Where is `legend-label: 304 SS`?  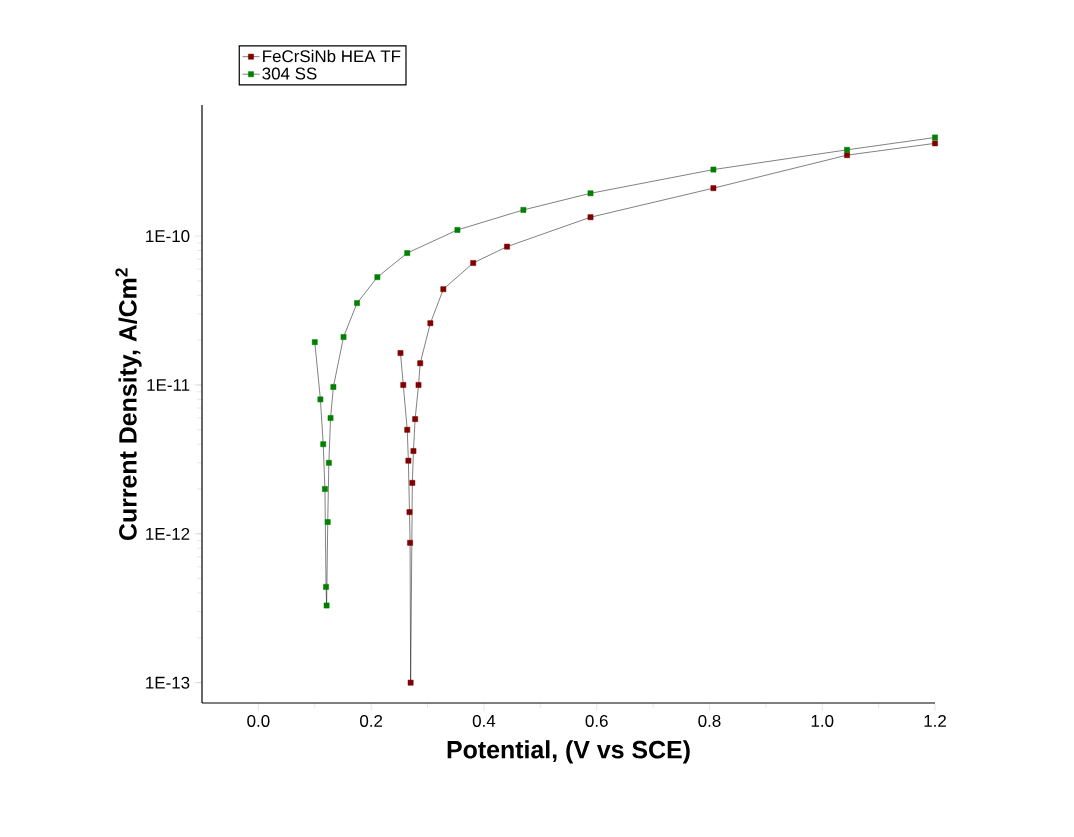 legend-label: 304 SS is located at coordinates (289, 73).